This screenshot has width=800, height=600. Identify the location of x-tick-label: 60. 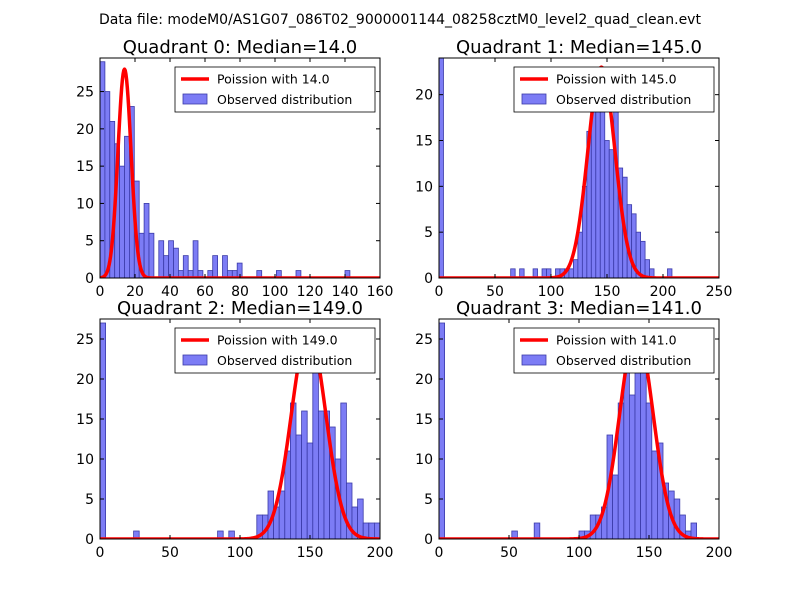
(205, 292).